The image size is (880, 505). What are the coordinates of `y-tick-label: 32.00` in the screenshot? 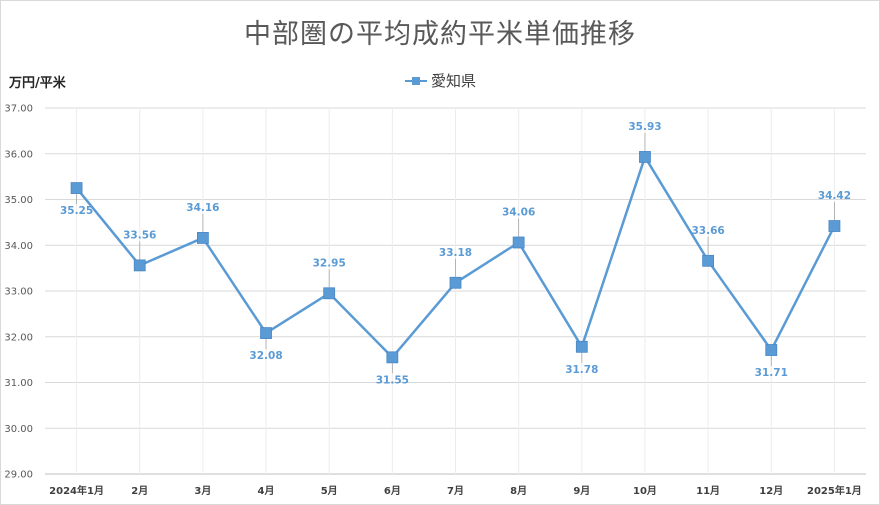 It's located at (18, 337).